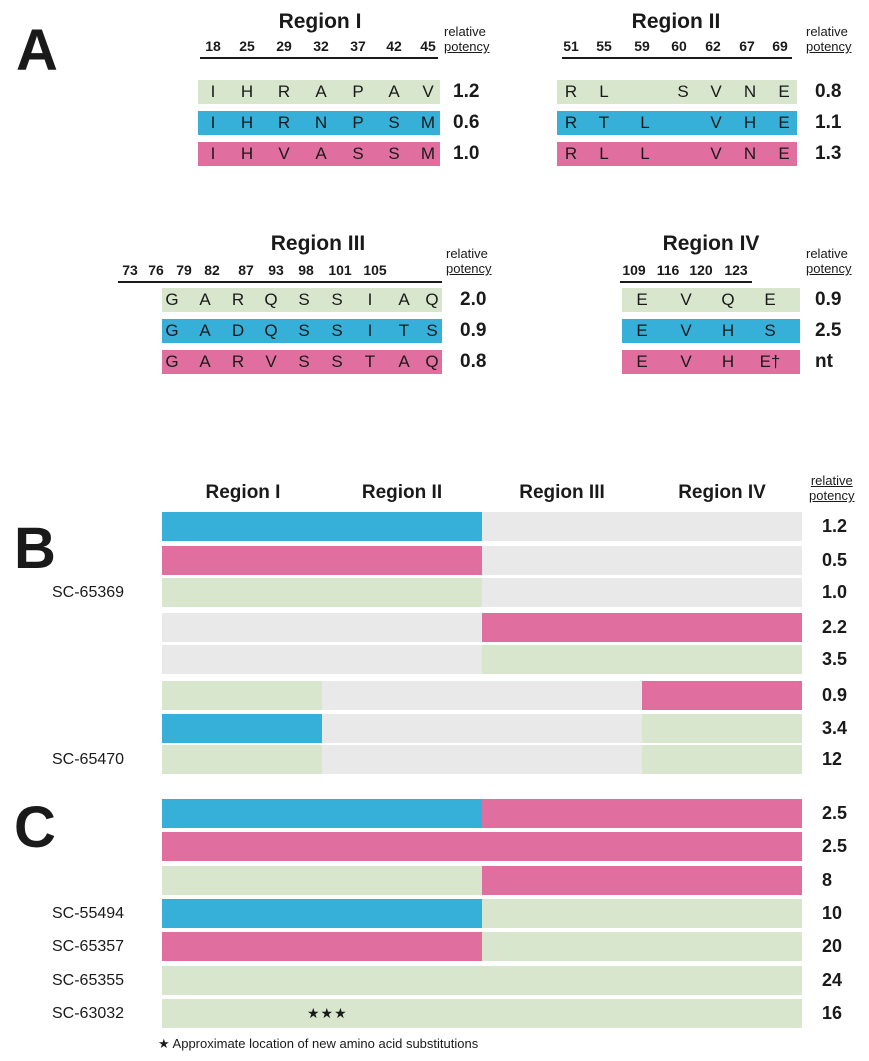 The height and width of the screenshot is (1061, 869). I want to click on bar-potency: 0.9, so click(835, 695).